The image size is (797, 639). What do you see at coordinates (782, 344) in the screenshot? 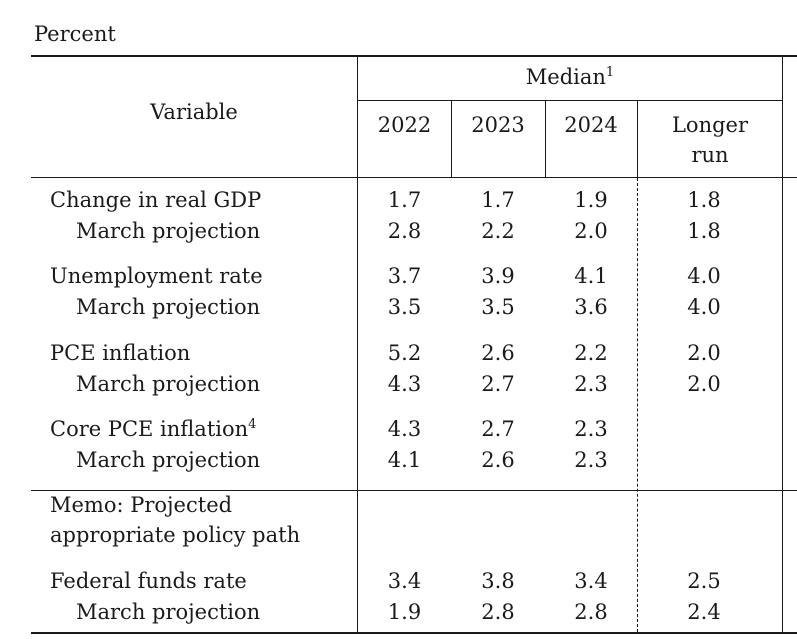
I see `right-column-divider` at bounding box center [782, 344].